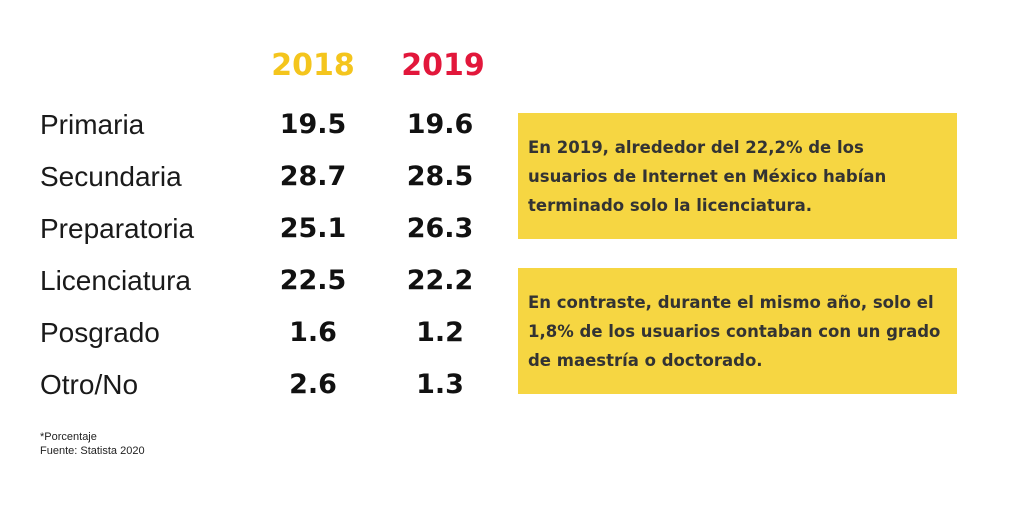  Describe the element at coordinates (117, 228) in the screenshot. I see `row-label: Preparatoria` at that location.